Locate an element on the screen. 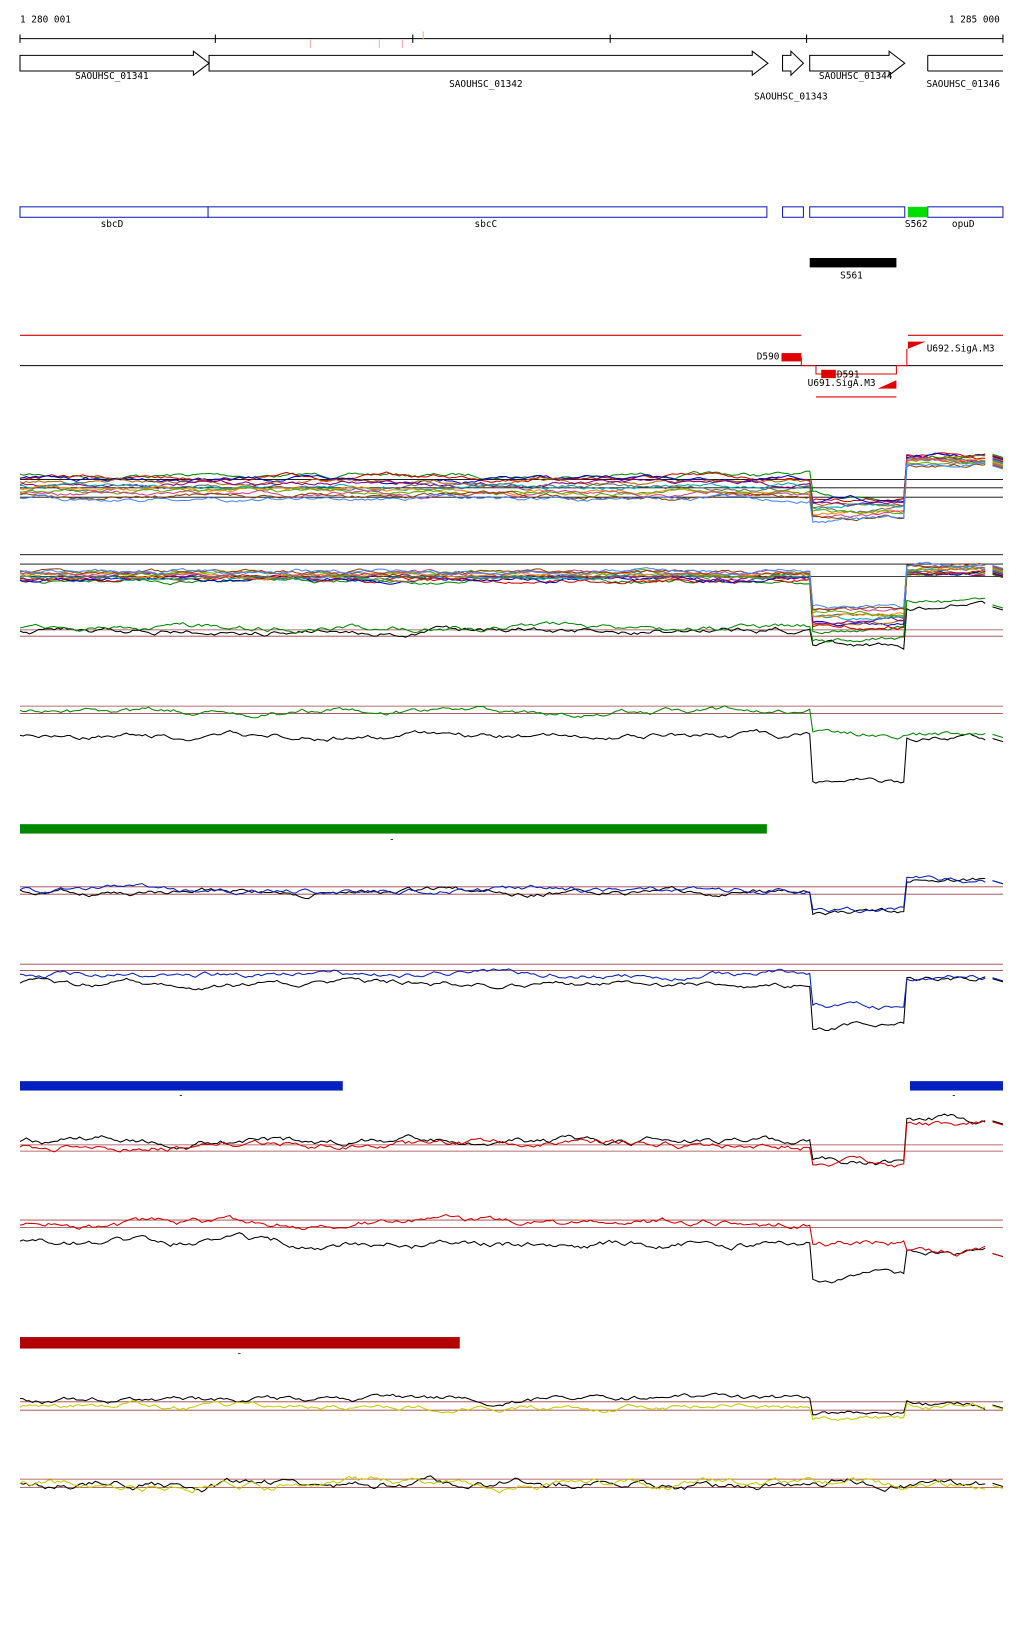  coord-start: 1 280 001 is located at coordinates (45, 19).